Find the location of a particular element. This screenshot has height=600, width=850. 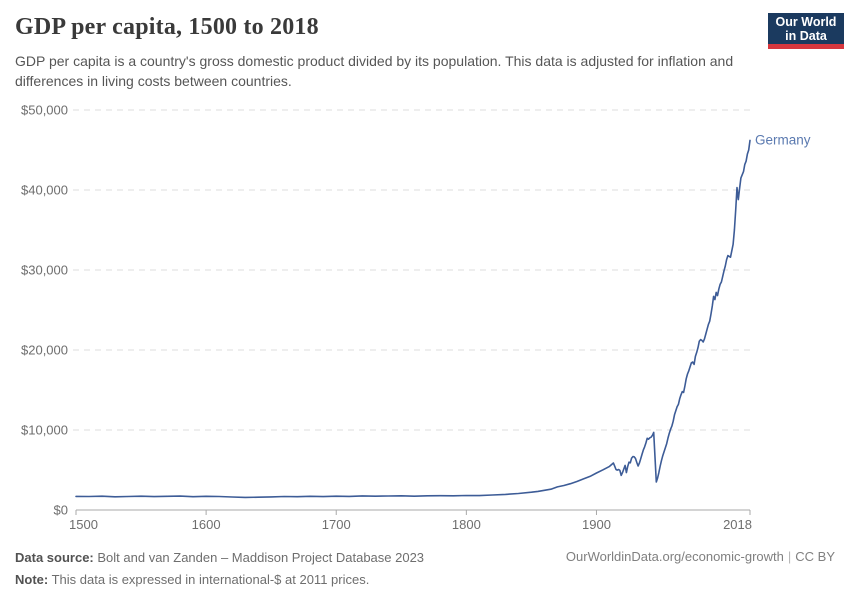

x-axis-tick-label: 1800 is located at coordinates (466, 524).